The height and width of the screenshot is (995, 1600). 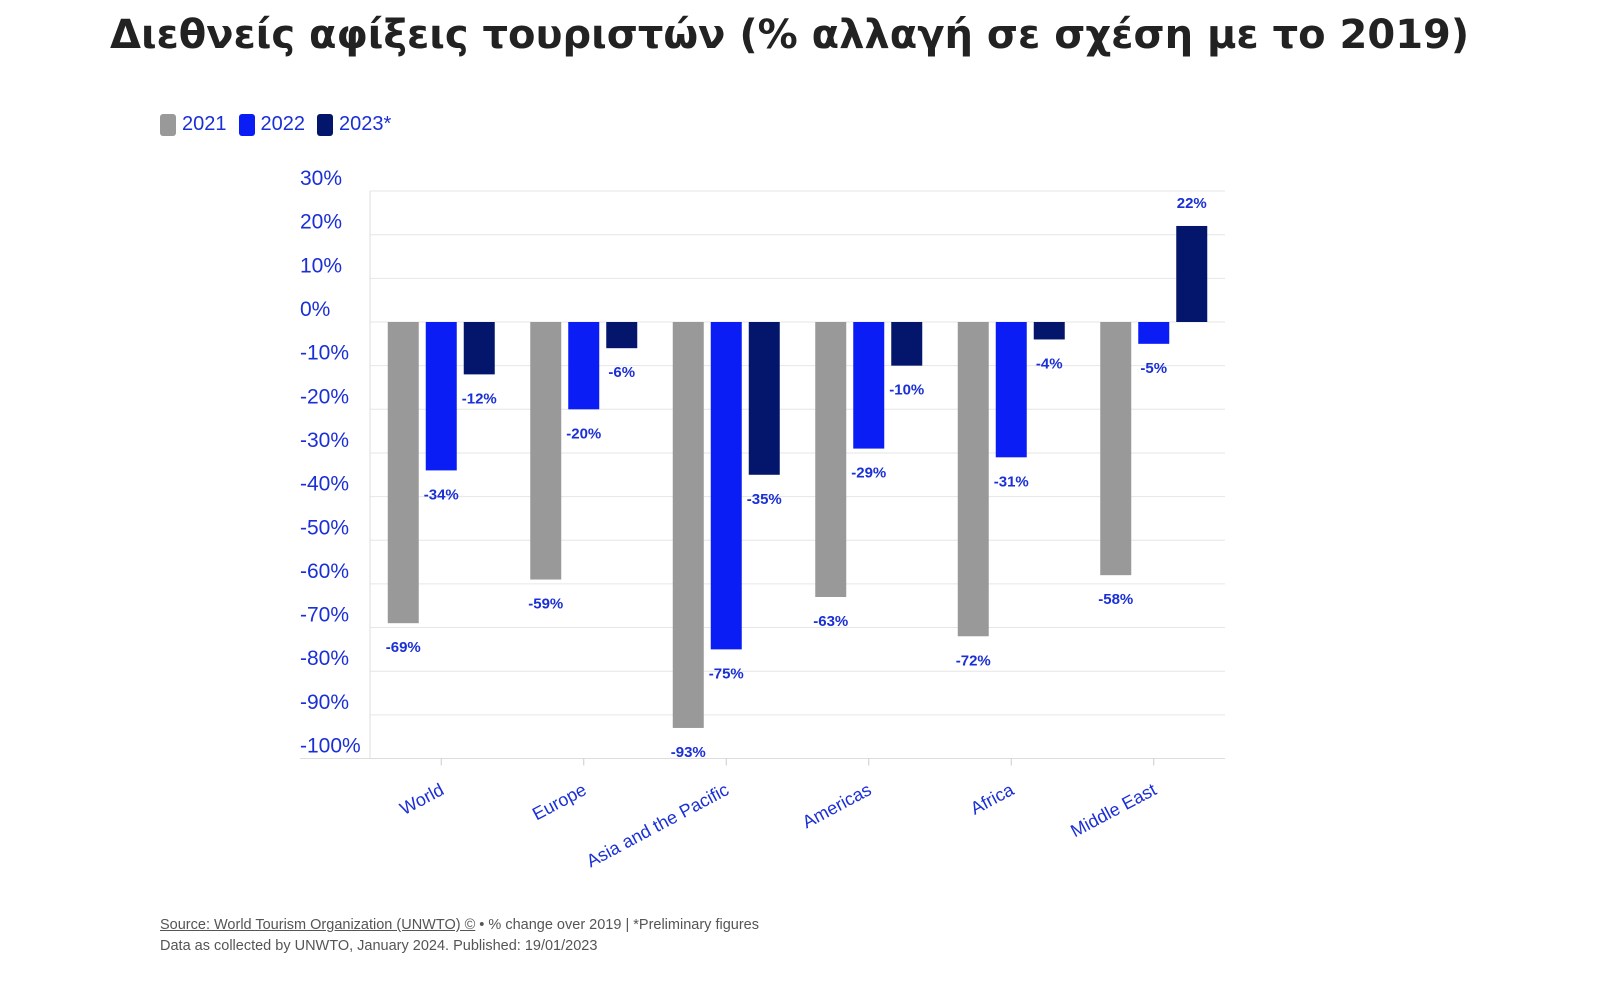 What do you see at coordinates (479, 398) in the screenshot?
I see `data-label: -12%` at bounding box center [479, 398].